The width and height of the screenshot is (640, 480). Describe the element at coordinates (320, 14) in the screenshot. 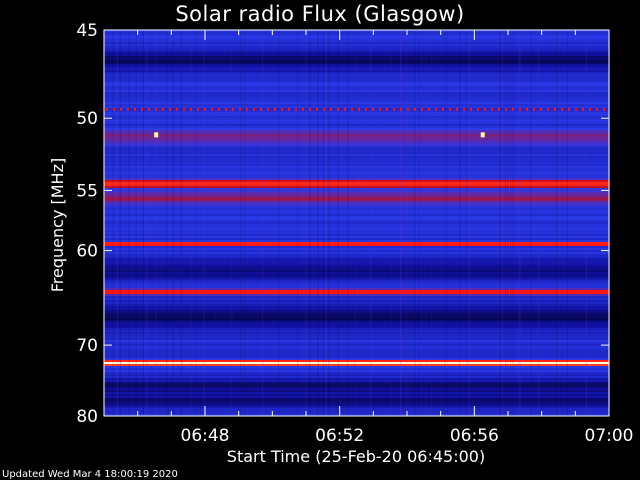

I see `chart-title: Solar radio Flux (Glasgow)` at that location.